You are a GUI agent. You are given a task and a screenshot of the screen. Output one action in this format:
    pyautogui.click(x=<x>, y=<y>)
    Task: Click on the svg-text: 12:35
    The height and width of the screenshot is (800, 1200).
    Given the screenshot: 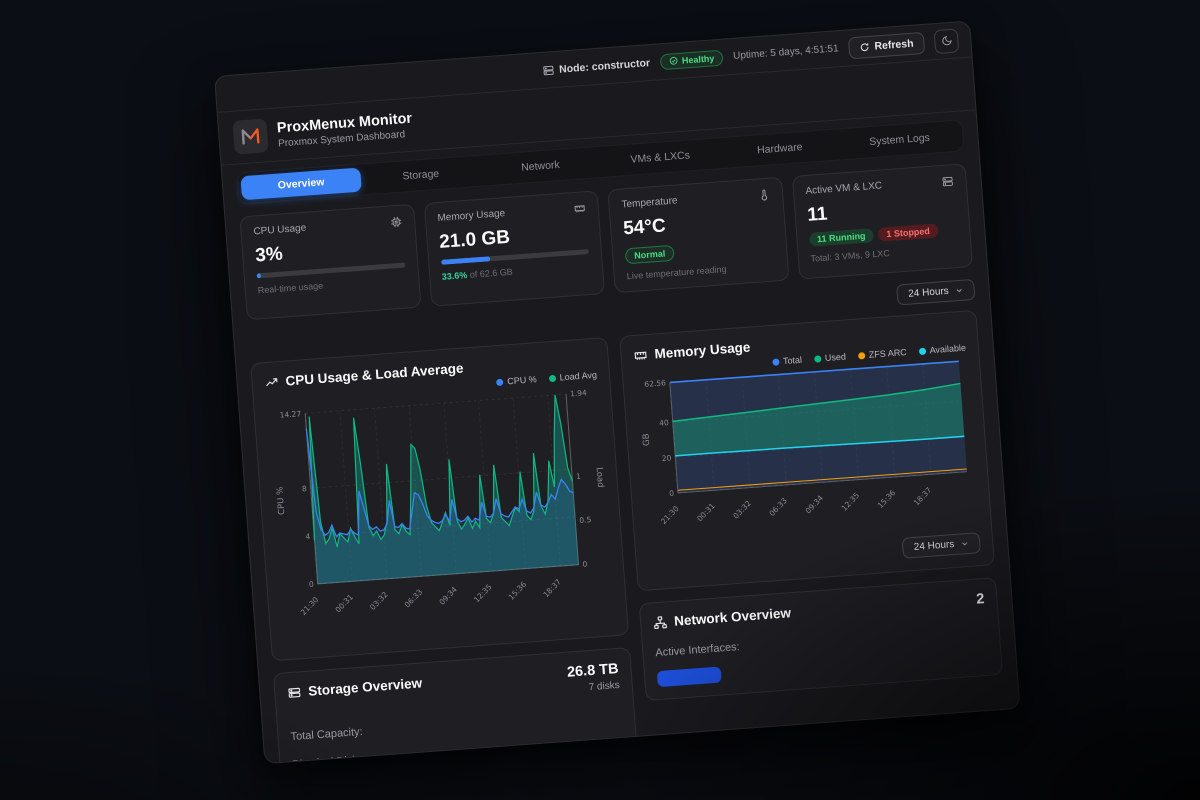 What is the action you would take?
    pyautogui.click(x=483, y=593)
    